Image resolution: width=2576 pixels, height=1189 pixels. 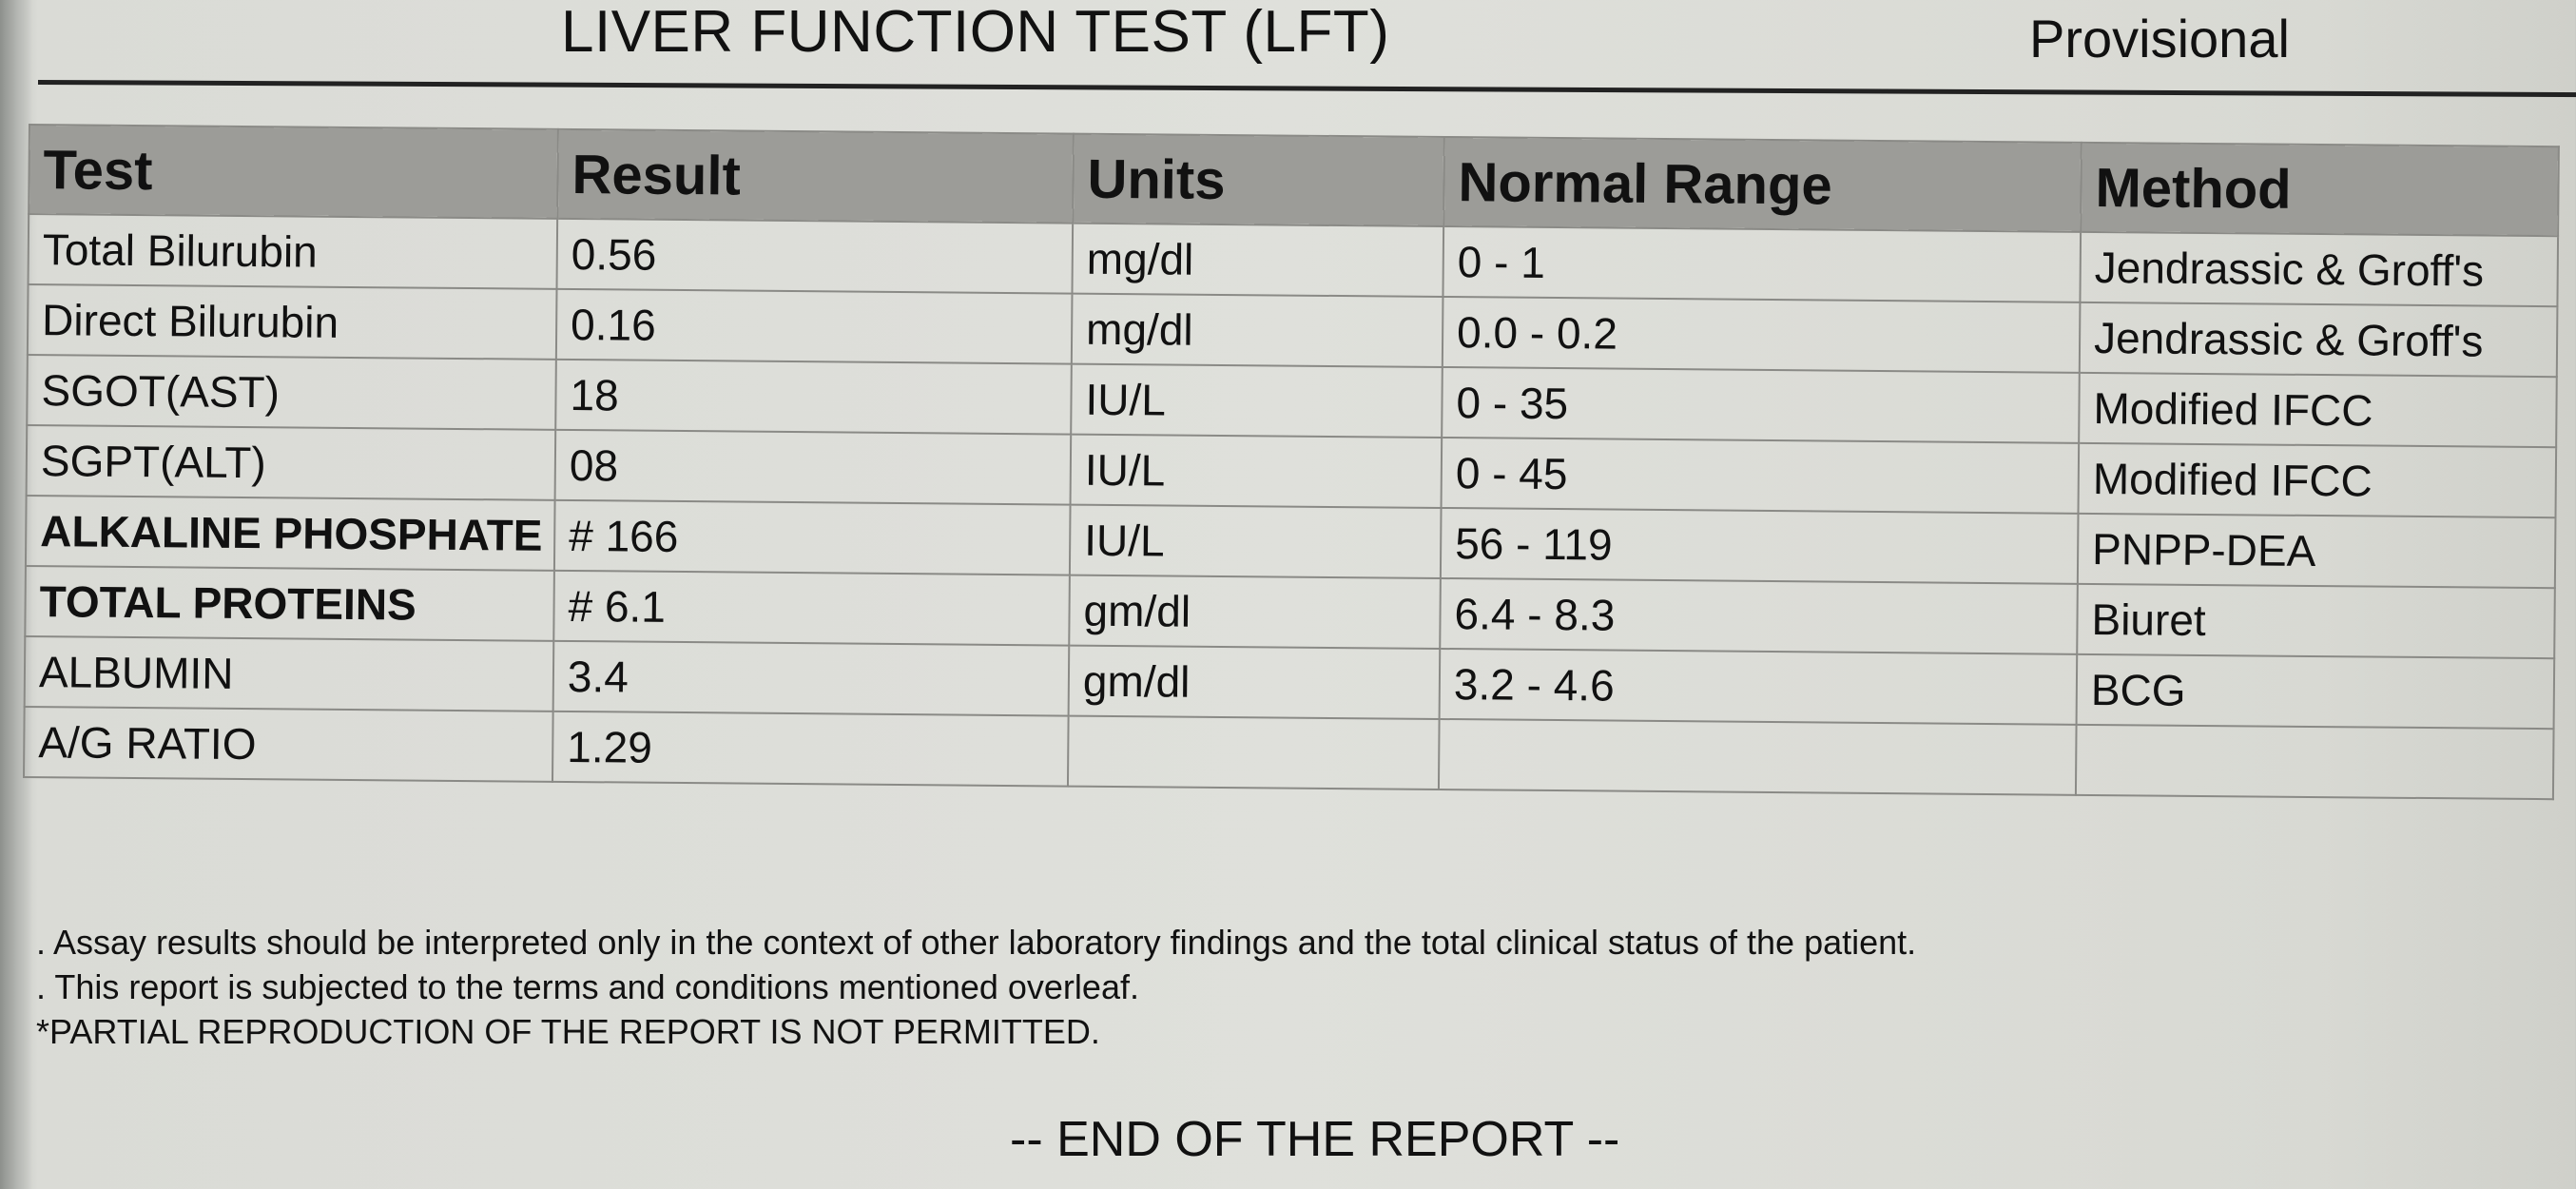 I want to click on test-normal-range: 6.4 - 8.3, so click(x=1759, y=615).